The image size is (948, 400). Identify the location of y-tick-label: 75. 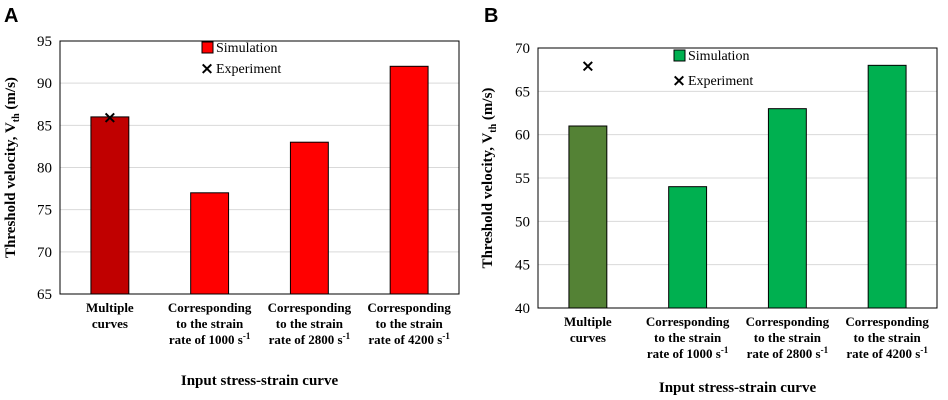
(44, 211).